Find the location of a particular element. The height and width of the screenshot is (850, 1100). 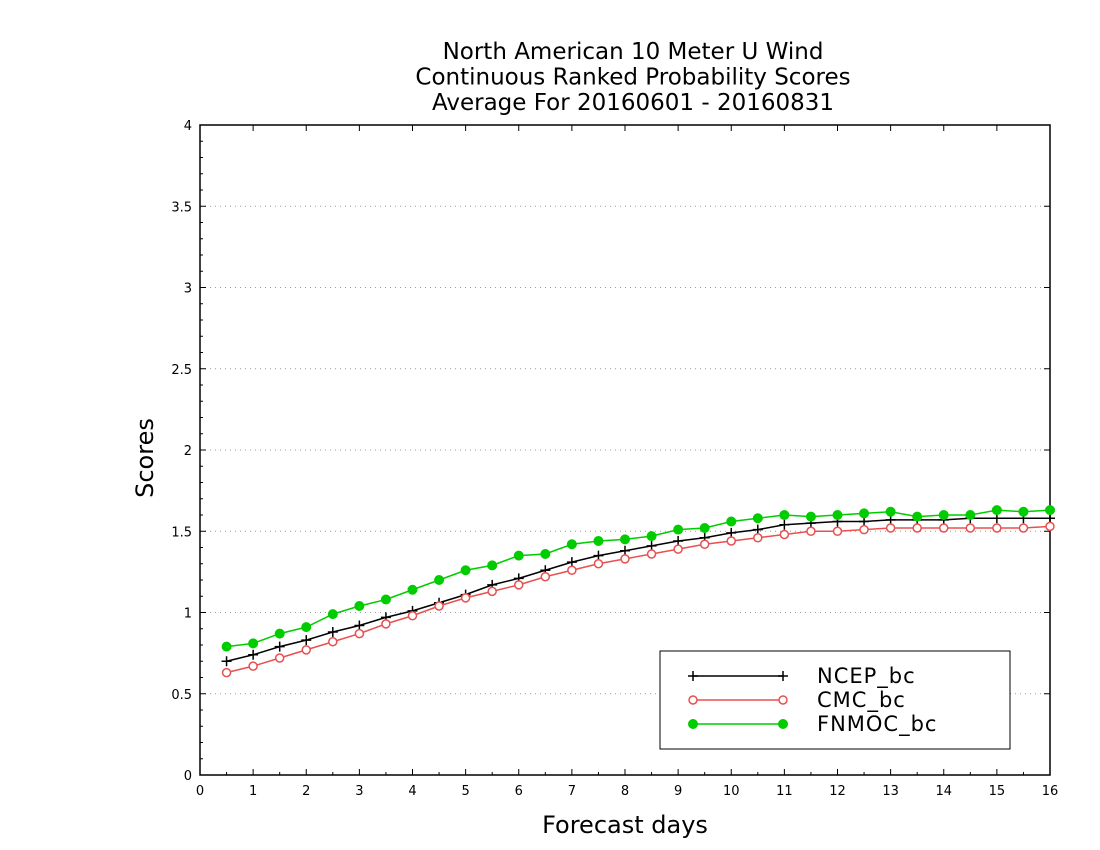

series-CMC_bc is located at coordinates (638, 599).